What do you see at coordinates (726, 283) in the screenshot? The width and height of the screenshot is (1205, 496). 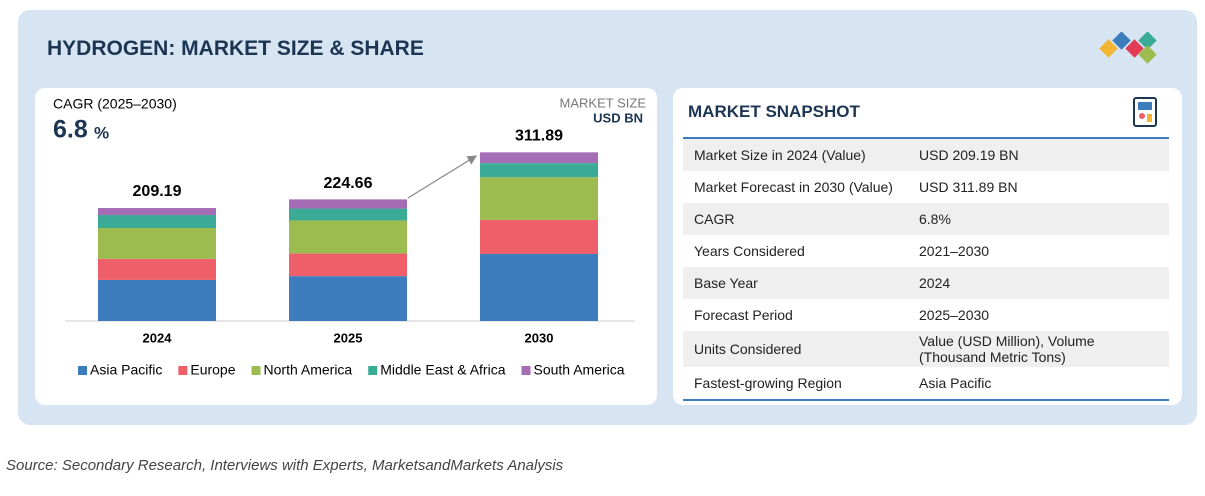 I see `row-label: Base Year` at bounding box center [726, 283].